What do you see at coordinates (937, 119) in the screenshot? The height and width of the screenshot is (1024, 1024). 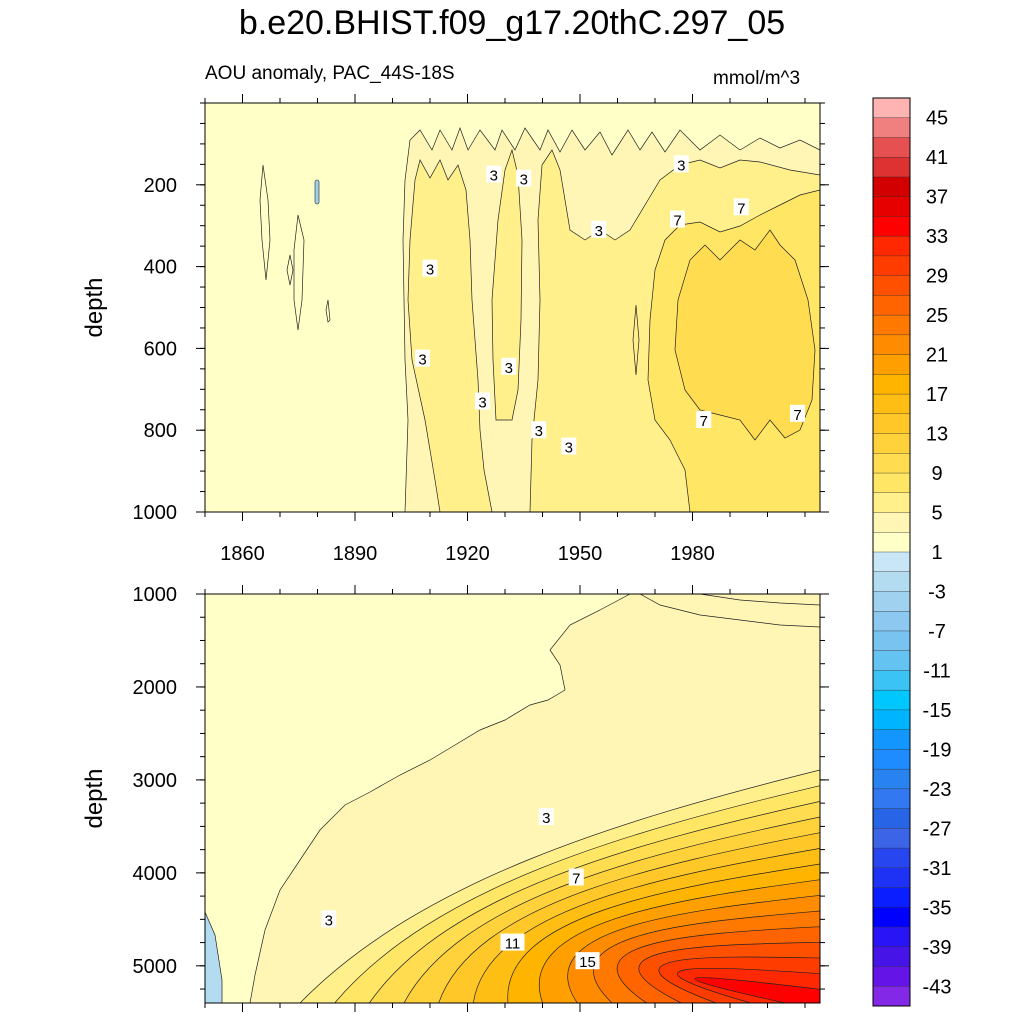 I see `colorbar-label: 45` at bounding box center [937, 119].